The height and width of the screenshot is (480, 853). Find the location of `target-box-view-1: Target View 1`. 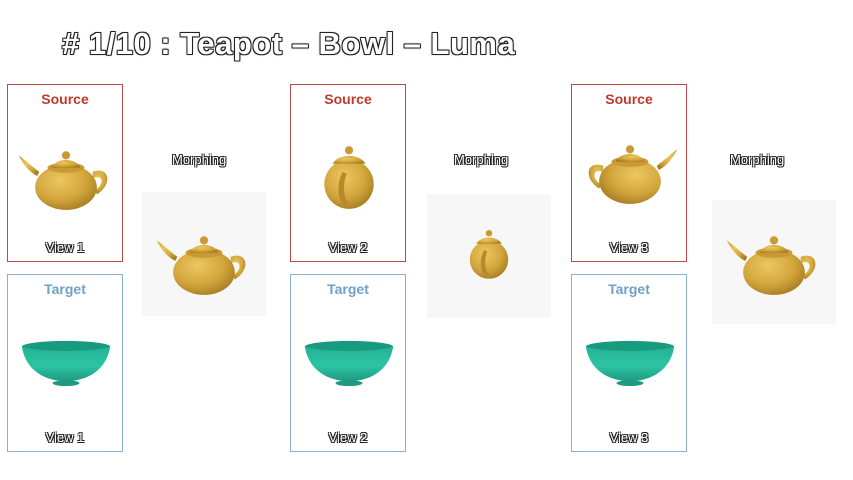

target-box-view-1: Target View 1 is located at coordinates (65, 363).